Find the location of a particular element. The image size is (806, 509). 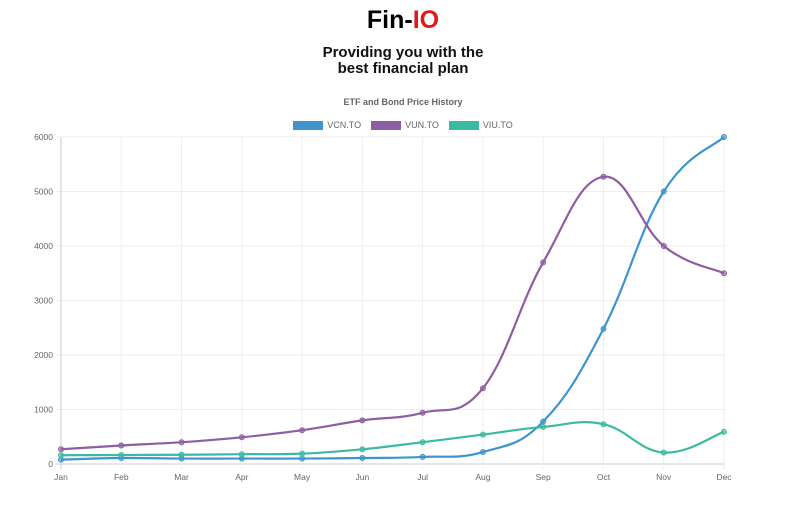

tagline-line-1: Providing you with the is located at coordinates (403, 52).